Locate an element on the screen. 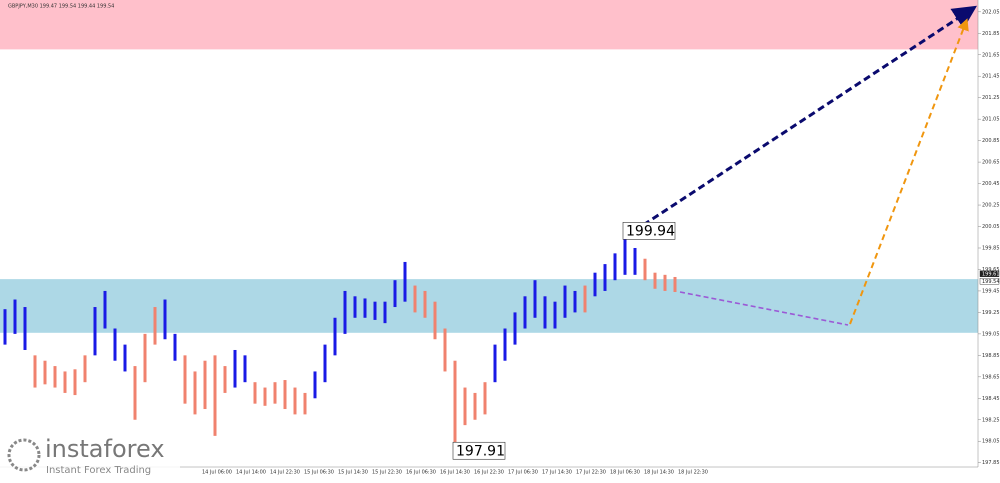  x-tick-label: 18 Jul 14:30 is located at coordinates (659, 473).